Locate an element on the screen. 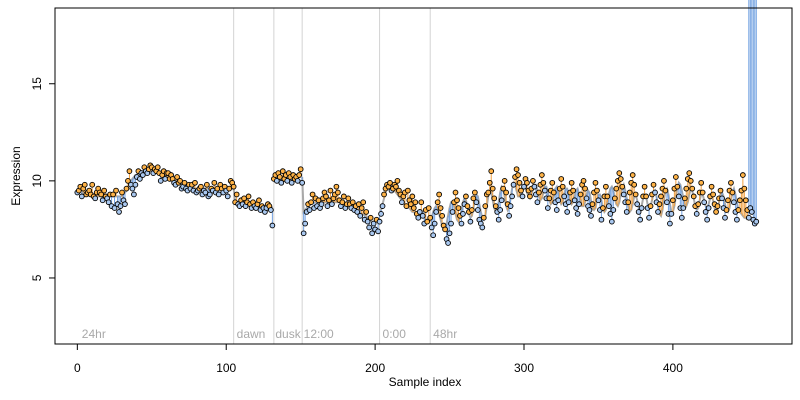  x-tick-label: 400 is located at coordinates (673, 368).